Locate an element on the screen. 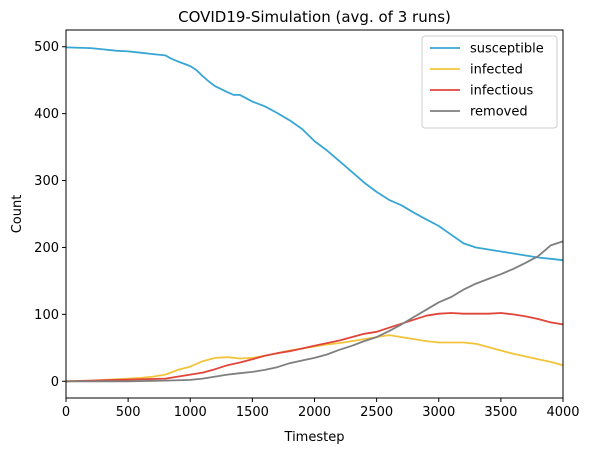 The width and height of the screenshot is (589, 453). series-line-infectious is located at coordinates (314, 347).